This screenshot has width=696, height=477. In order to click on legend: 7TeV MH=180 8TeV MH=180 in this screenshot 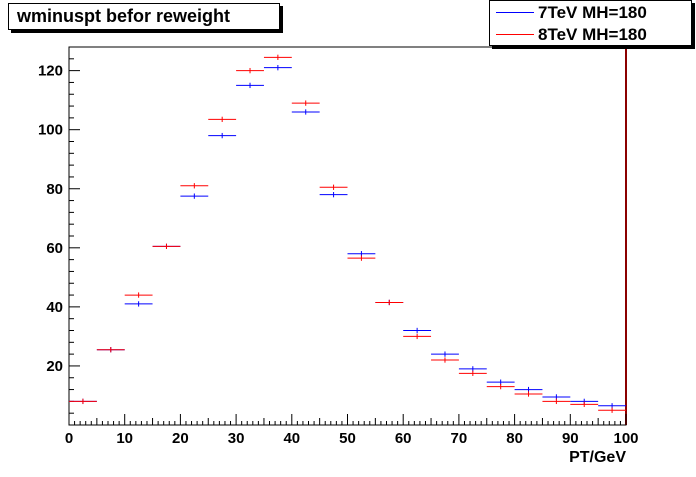, I will do `click(590, 23)`.